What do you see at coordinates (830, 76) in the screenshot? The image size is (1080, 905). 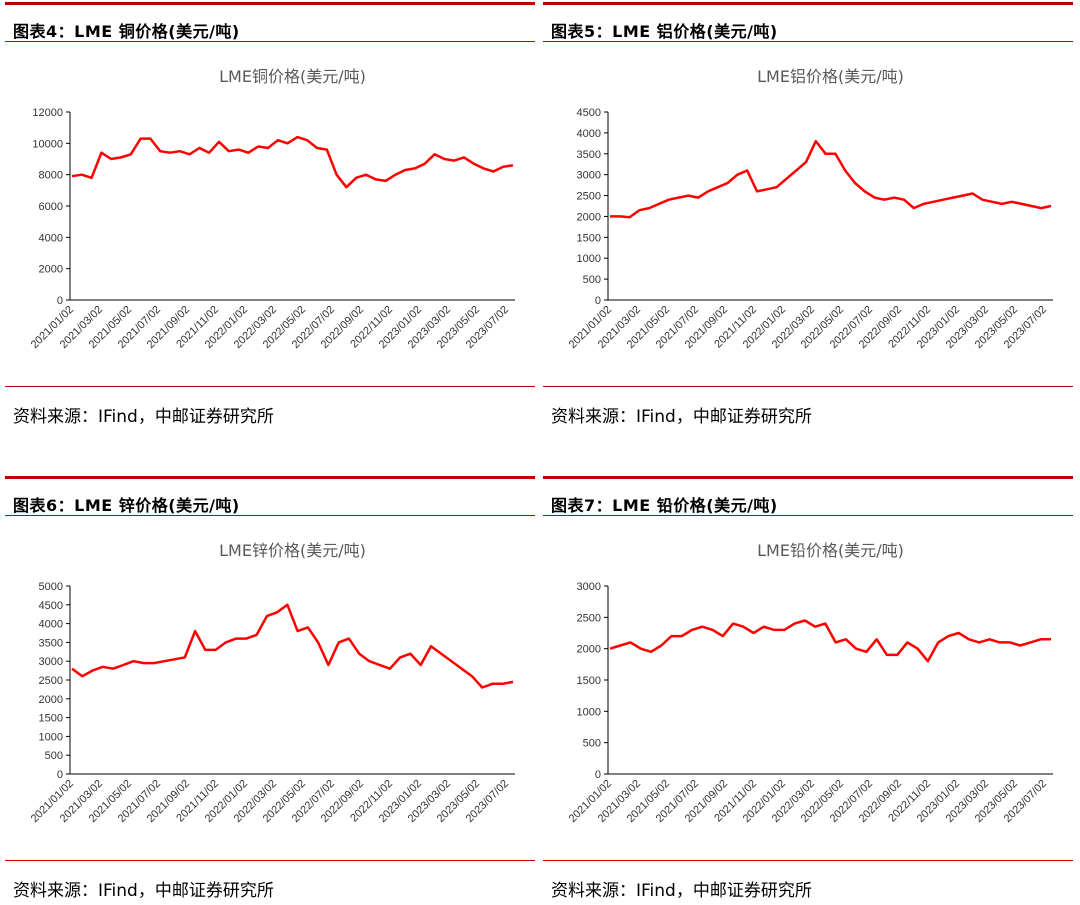 I see `chart-title: LME铝价格(美元/吨)` at bounding box center [830, 76].